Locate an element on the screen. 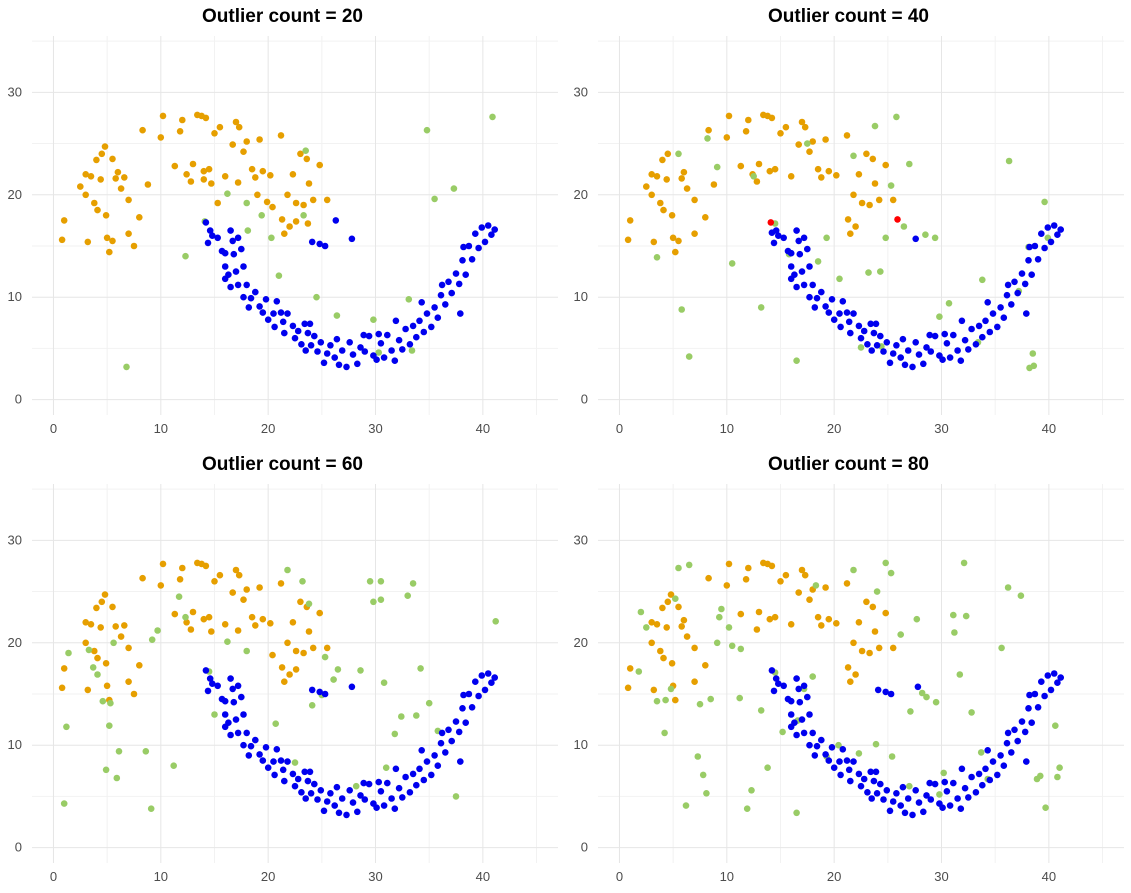  y-tick-label: 20 is located at coordinates (581, 642).